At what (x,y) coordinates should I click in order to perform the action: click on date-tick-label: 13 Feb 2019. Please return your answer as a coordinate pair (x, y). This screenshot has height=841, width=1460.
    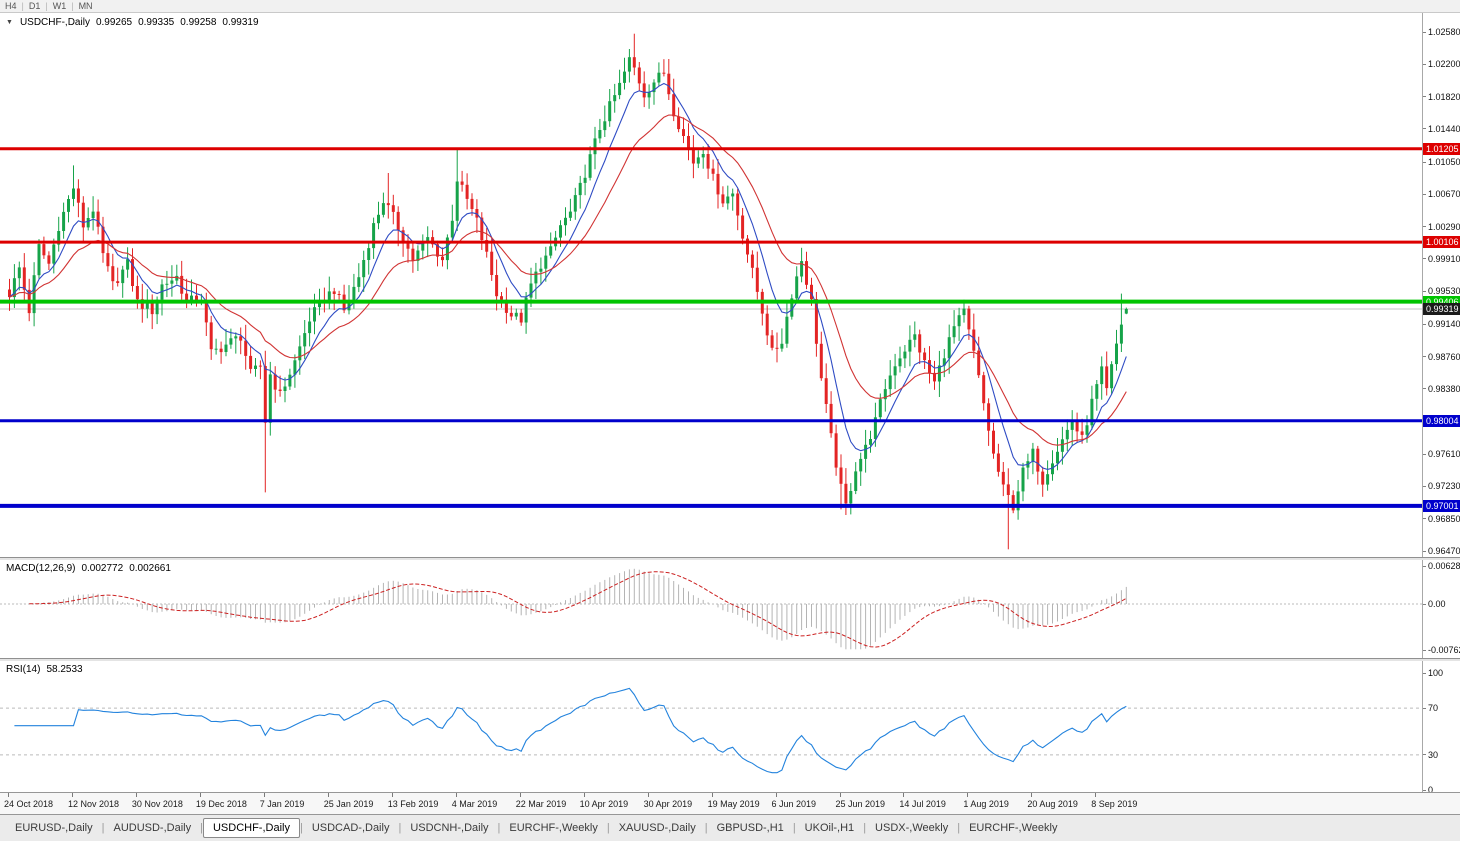
    Looking at the image, I should click on (413, 804).